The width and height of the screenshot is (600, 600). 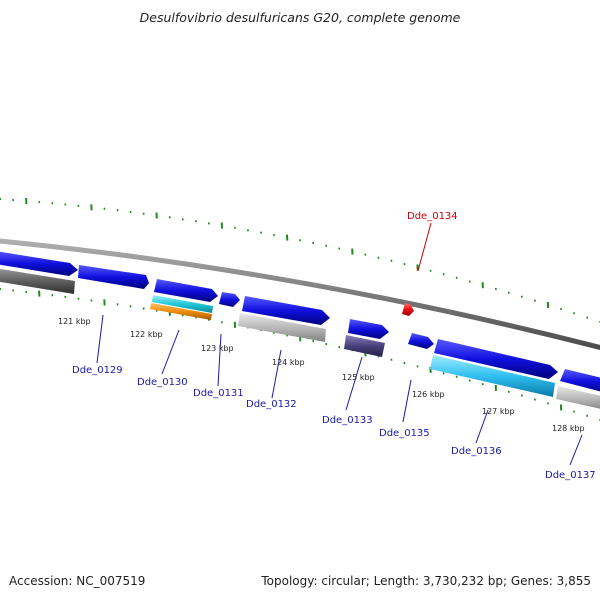 I want to click on cds-bar-dde-0130-orange, so click(x=181, y=311).